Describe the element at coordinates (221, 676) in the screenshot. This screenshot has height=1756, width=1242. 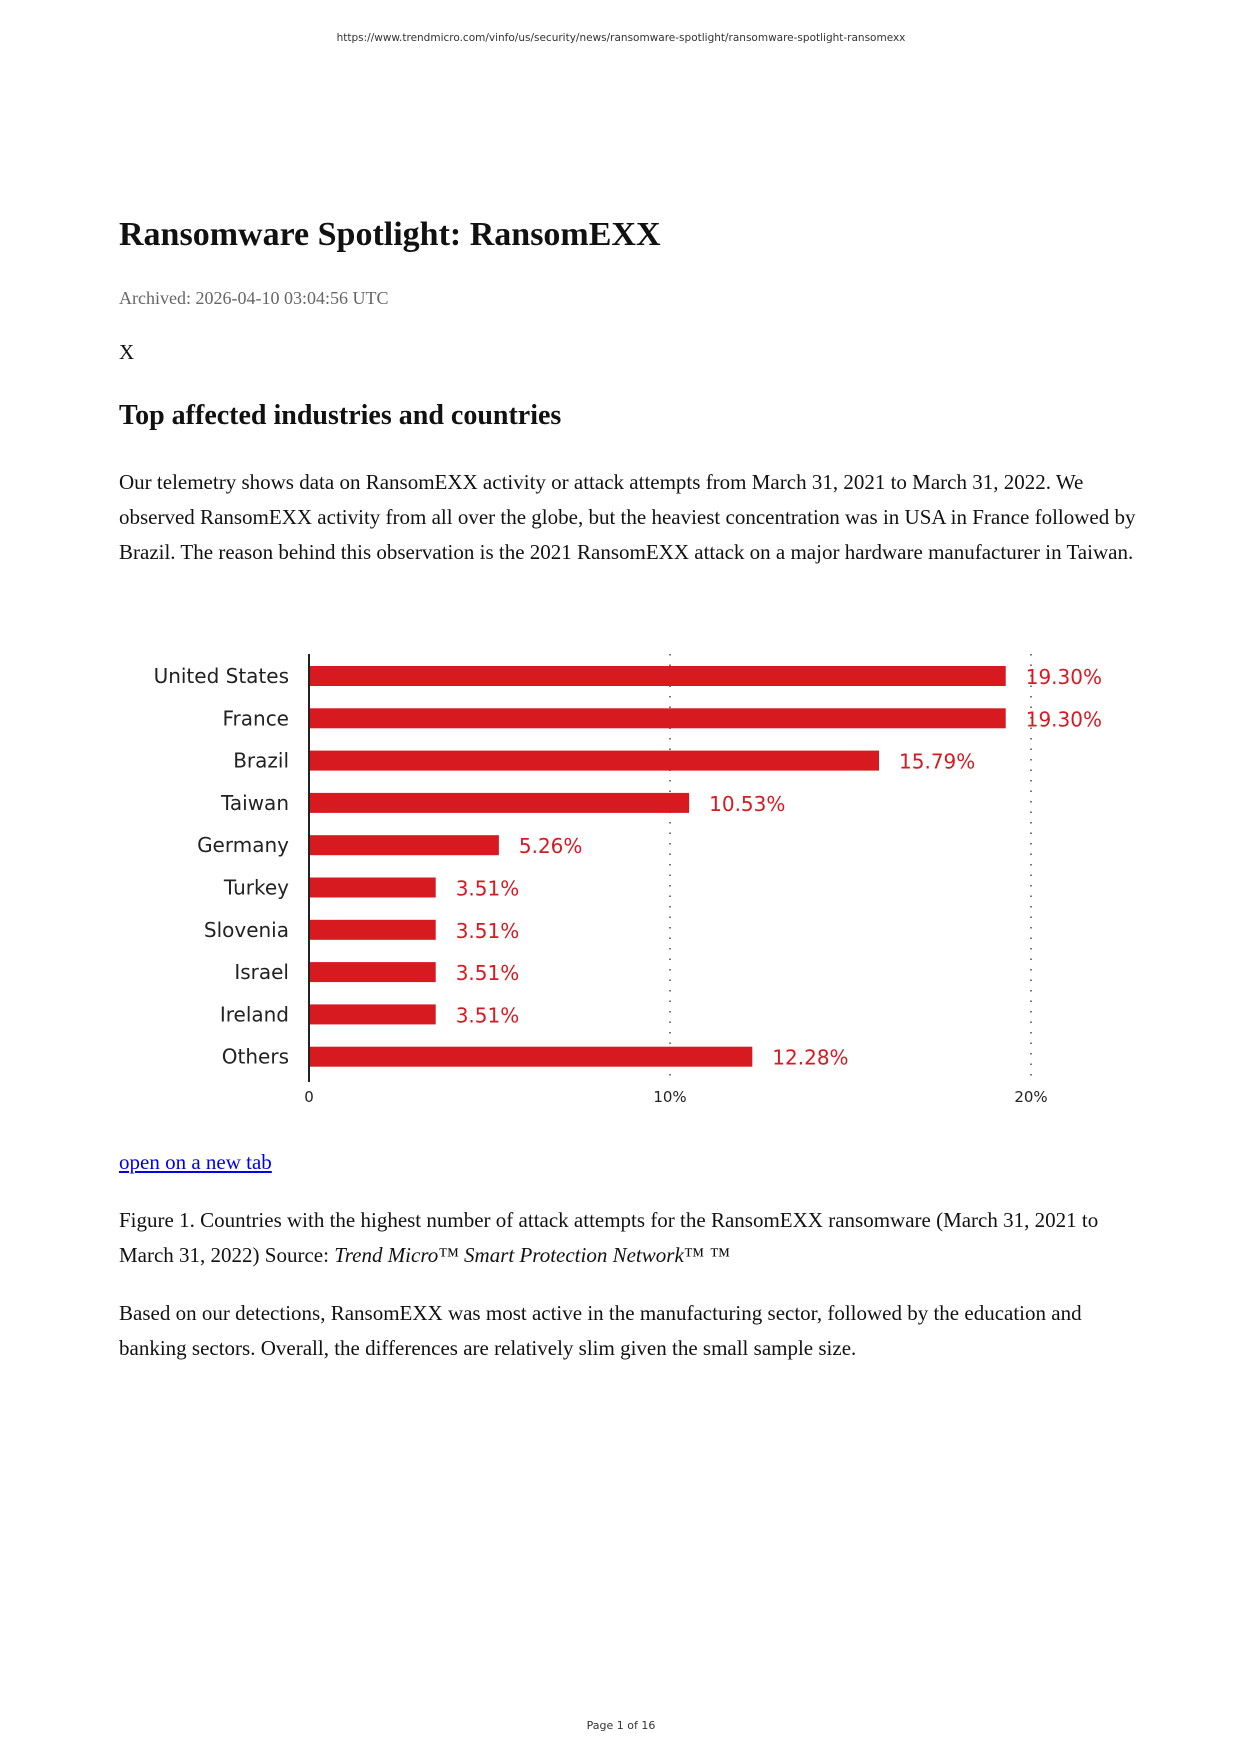
I see `category-label: United States` at that location.